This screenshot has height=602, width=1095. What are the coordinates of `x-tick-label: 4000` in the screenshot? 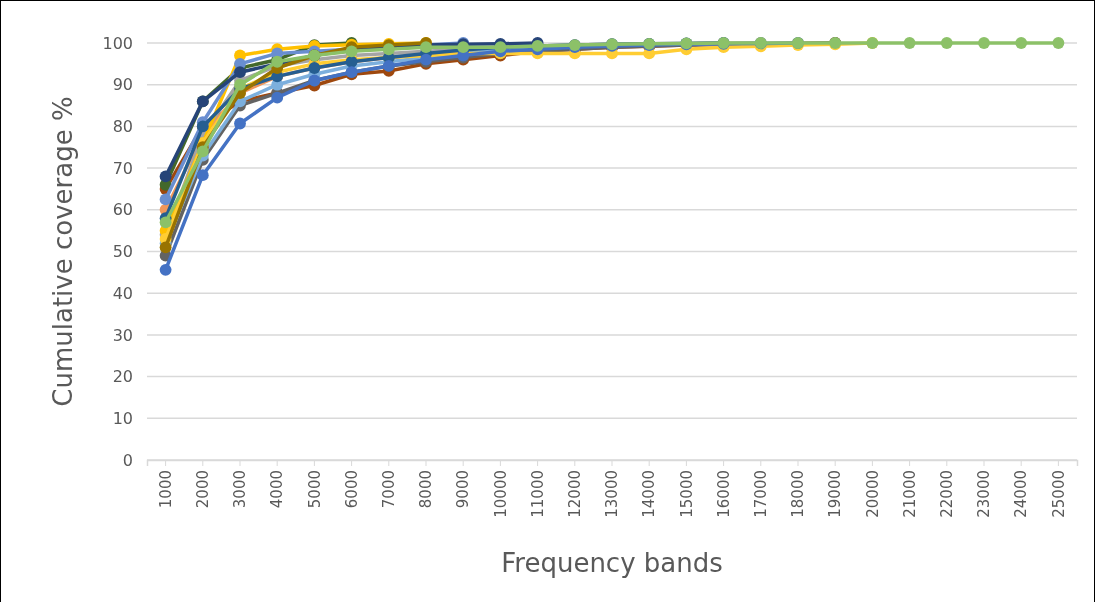 It's located at (277, 489).